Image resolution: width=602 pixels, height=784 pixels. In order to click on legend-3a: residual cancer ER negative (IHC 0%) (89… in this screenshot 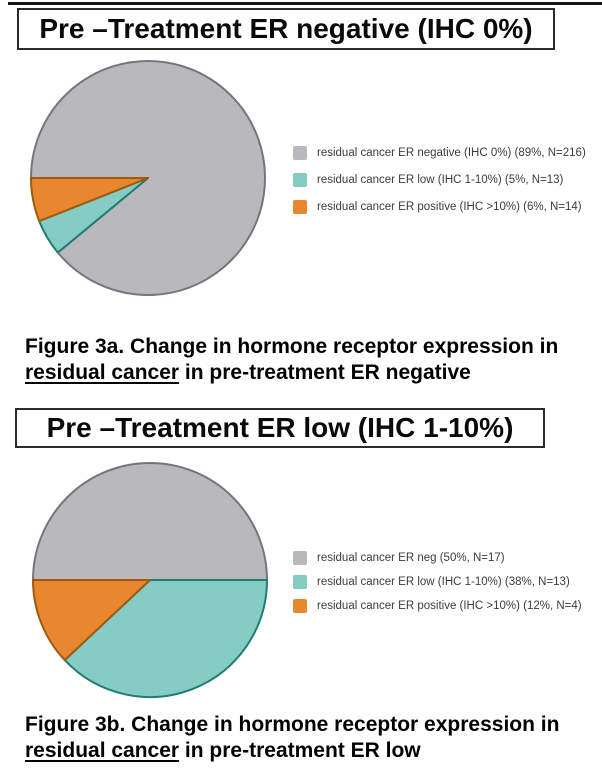, I will do `click(439, 180)`.